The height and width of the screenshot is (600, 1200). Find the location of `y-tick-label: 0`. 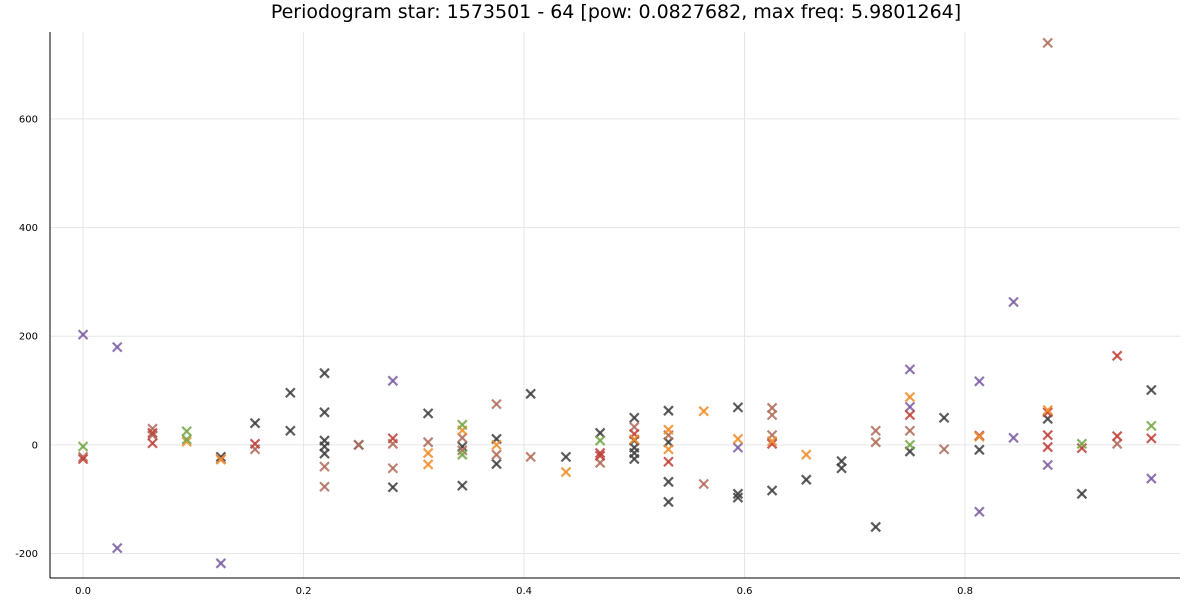

y-tick-label: 0 is located at coordinates (35, 445).